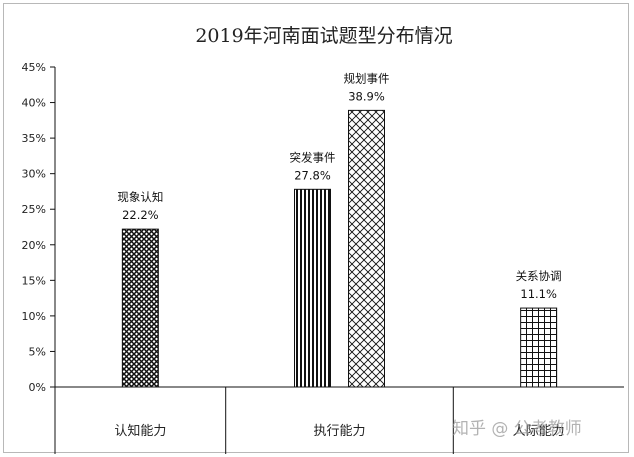  What do you see at coordinates (34, 280) in the screenshot?
I see `y-tick-label: 15%` at bounding box center [34, 280].